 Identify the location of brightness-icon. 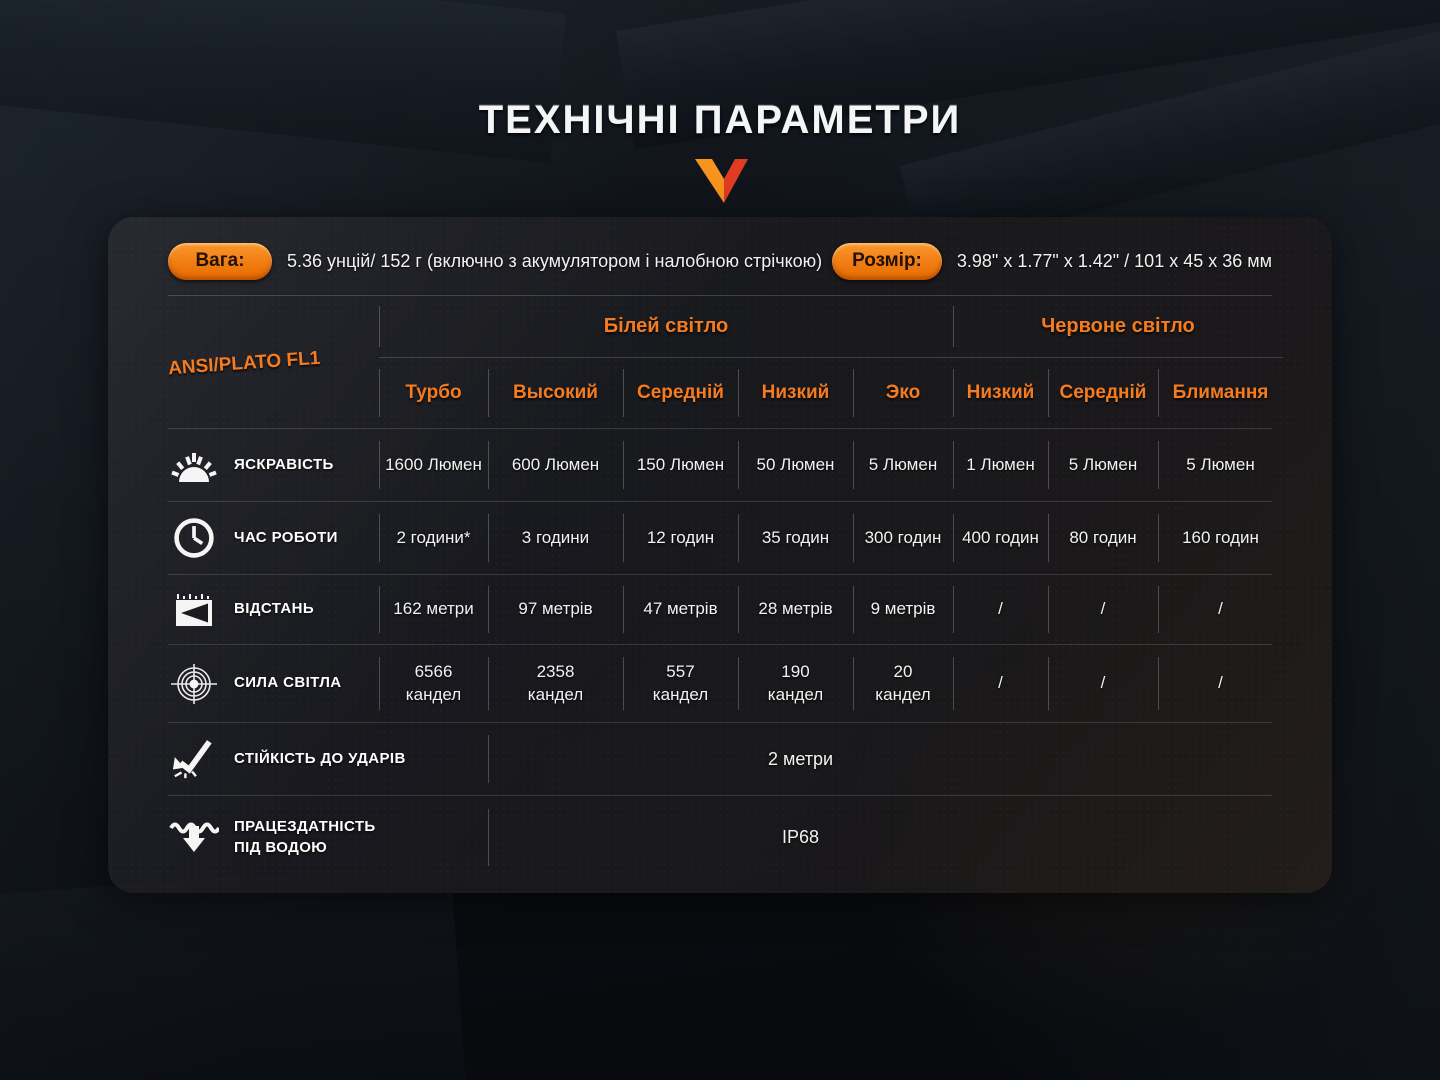
(194, 465).